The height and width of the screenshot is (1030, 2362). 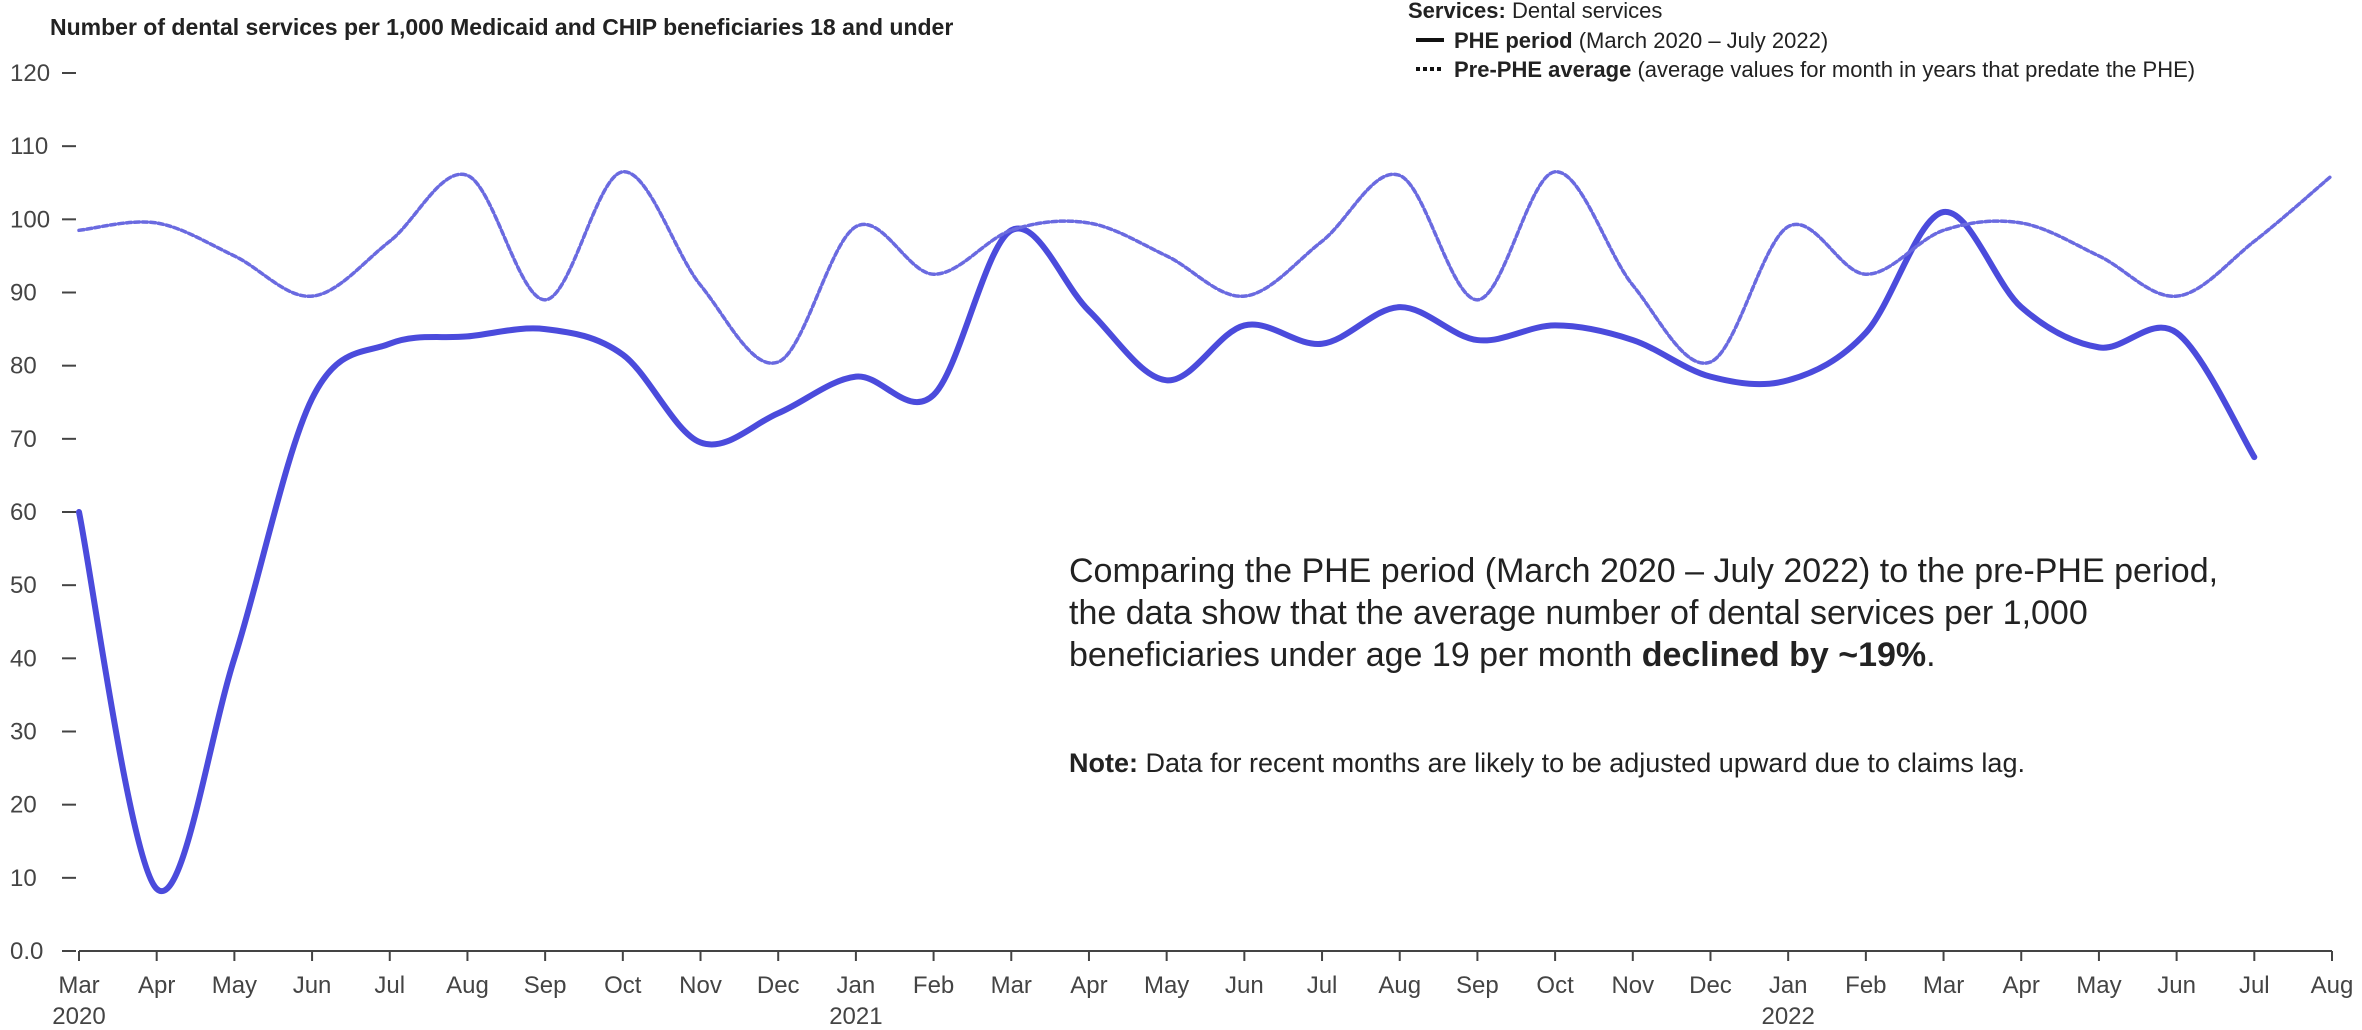 I want to click on legend-name: PHE period, so click(x=1513, y=40).